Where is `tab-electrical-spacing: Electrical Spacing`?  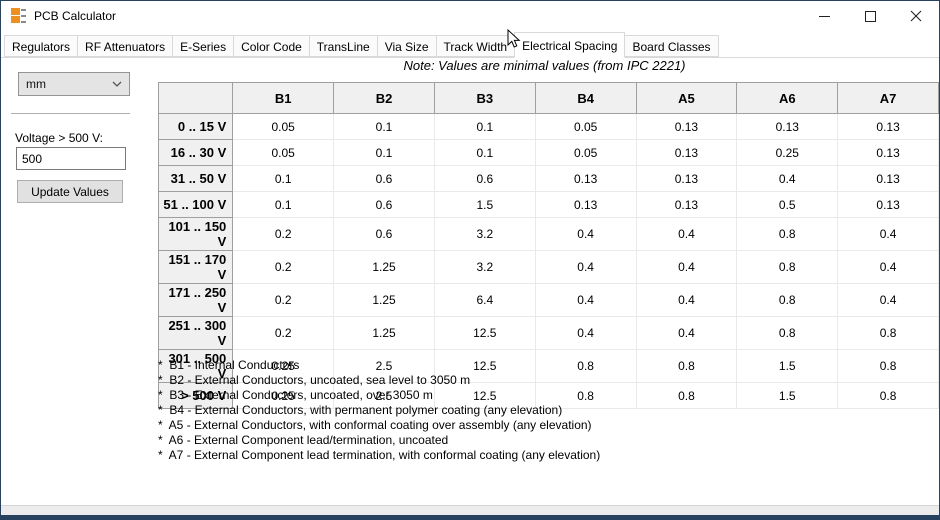 tab-electrical-spacing: Electrical Spacing is located at coordinates (570, 45).